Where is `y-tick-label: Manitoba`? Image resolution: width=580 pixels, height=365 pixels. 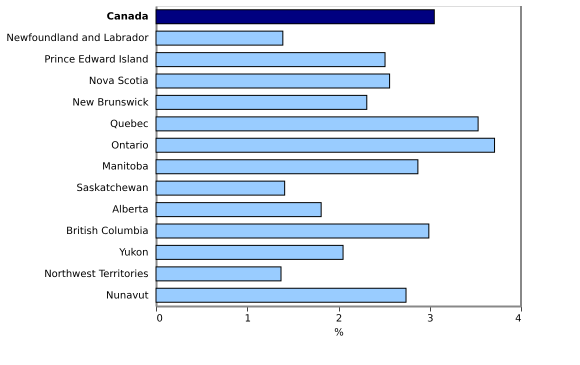
y-tick-label: Manitoba is located at coordinates (125, 167).